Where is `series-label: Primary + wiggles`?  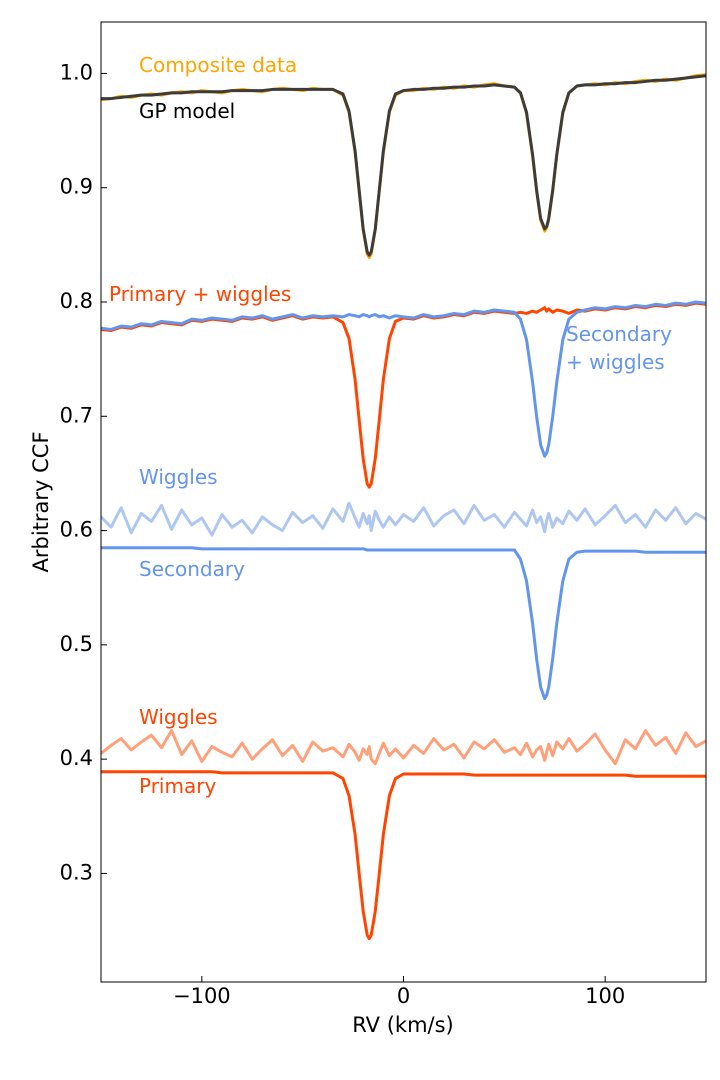 series-label: Primary + wiggles is located at coordinates (200, 294).